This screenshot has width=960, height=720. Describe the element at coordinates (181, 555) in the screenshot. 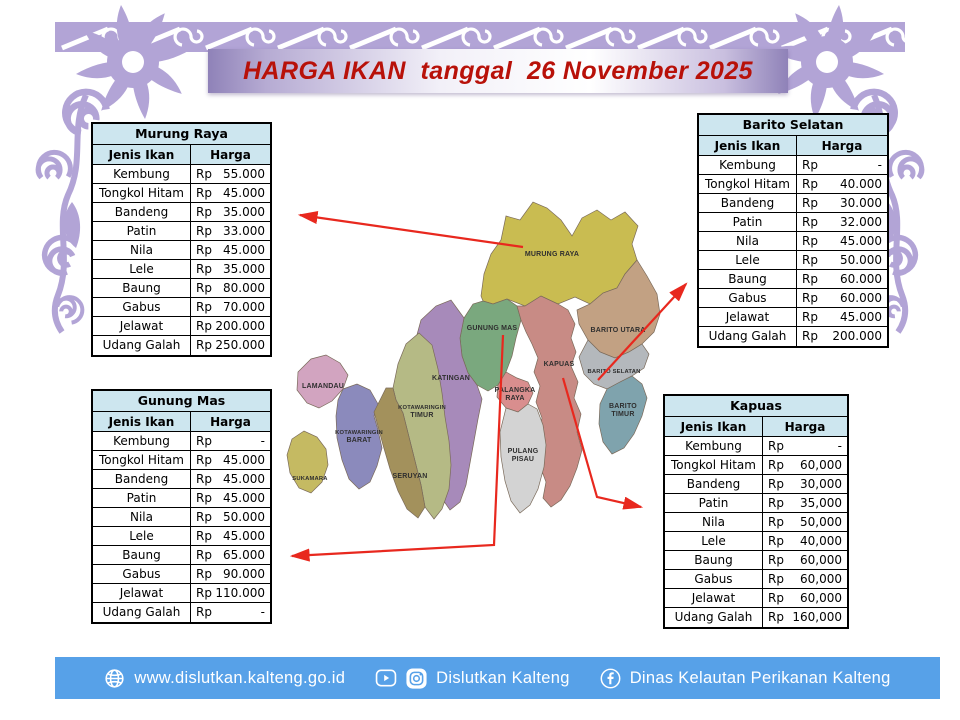

I see `table-row: Baung Rp 65.000` at that location.